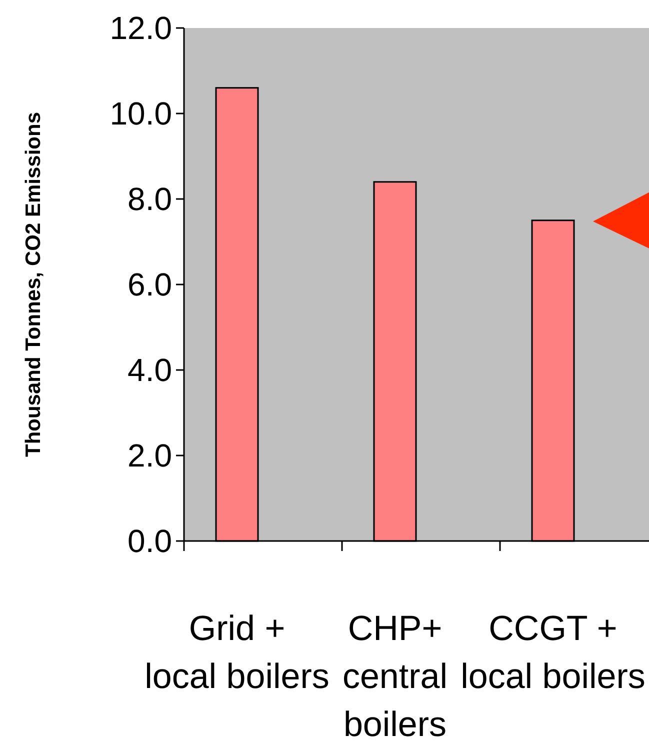 This screenshot has width=649, height=751. What do you see at coordinates (141, 28) in the screenshot?
I see `y-tick-label: 12.0` at bounding box center [141, 28].